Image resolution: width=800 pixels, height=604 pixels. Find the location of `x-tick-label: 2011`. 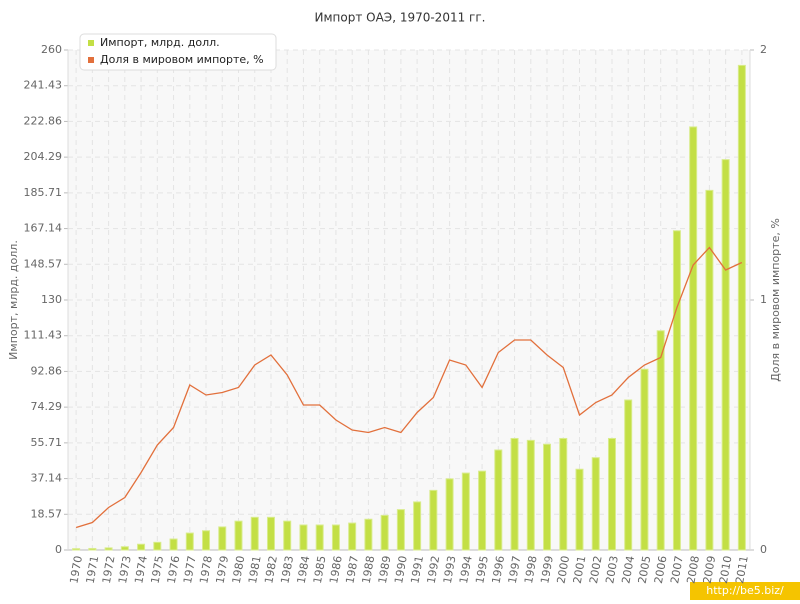

x-tick-label: 2011 is located at coordinates (742, 570).